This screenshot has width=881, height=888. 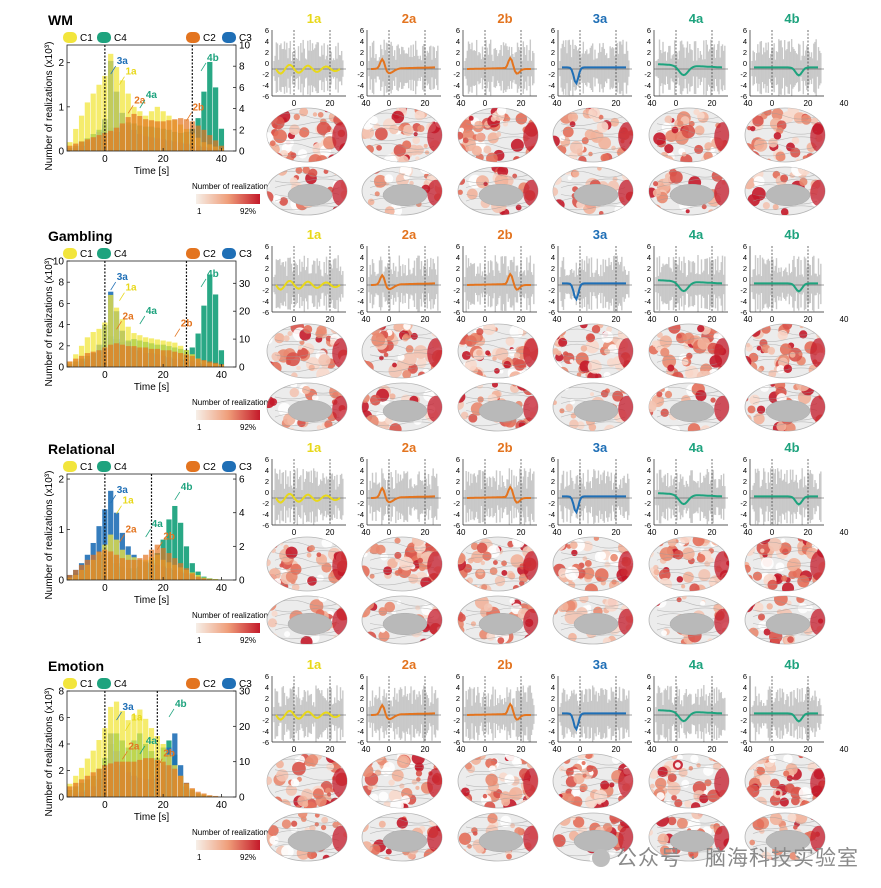 I want to click on panel-title: WM, so click(x=60, y=20).